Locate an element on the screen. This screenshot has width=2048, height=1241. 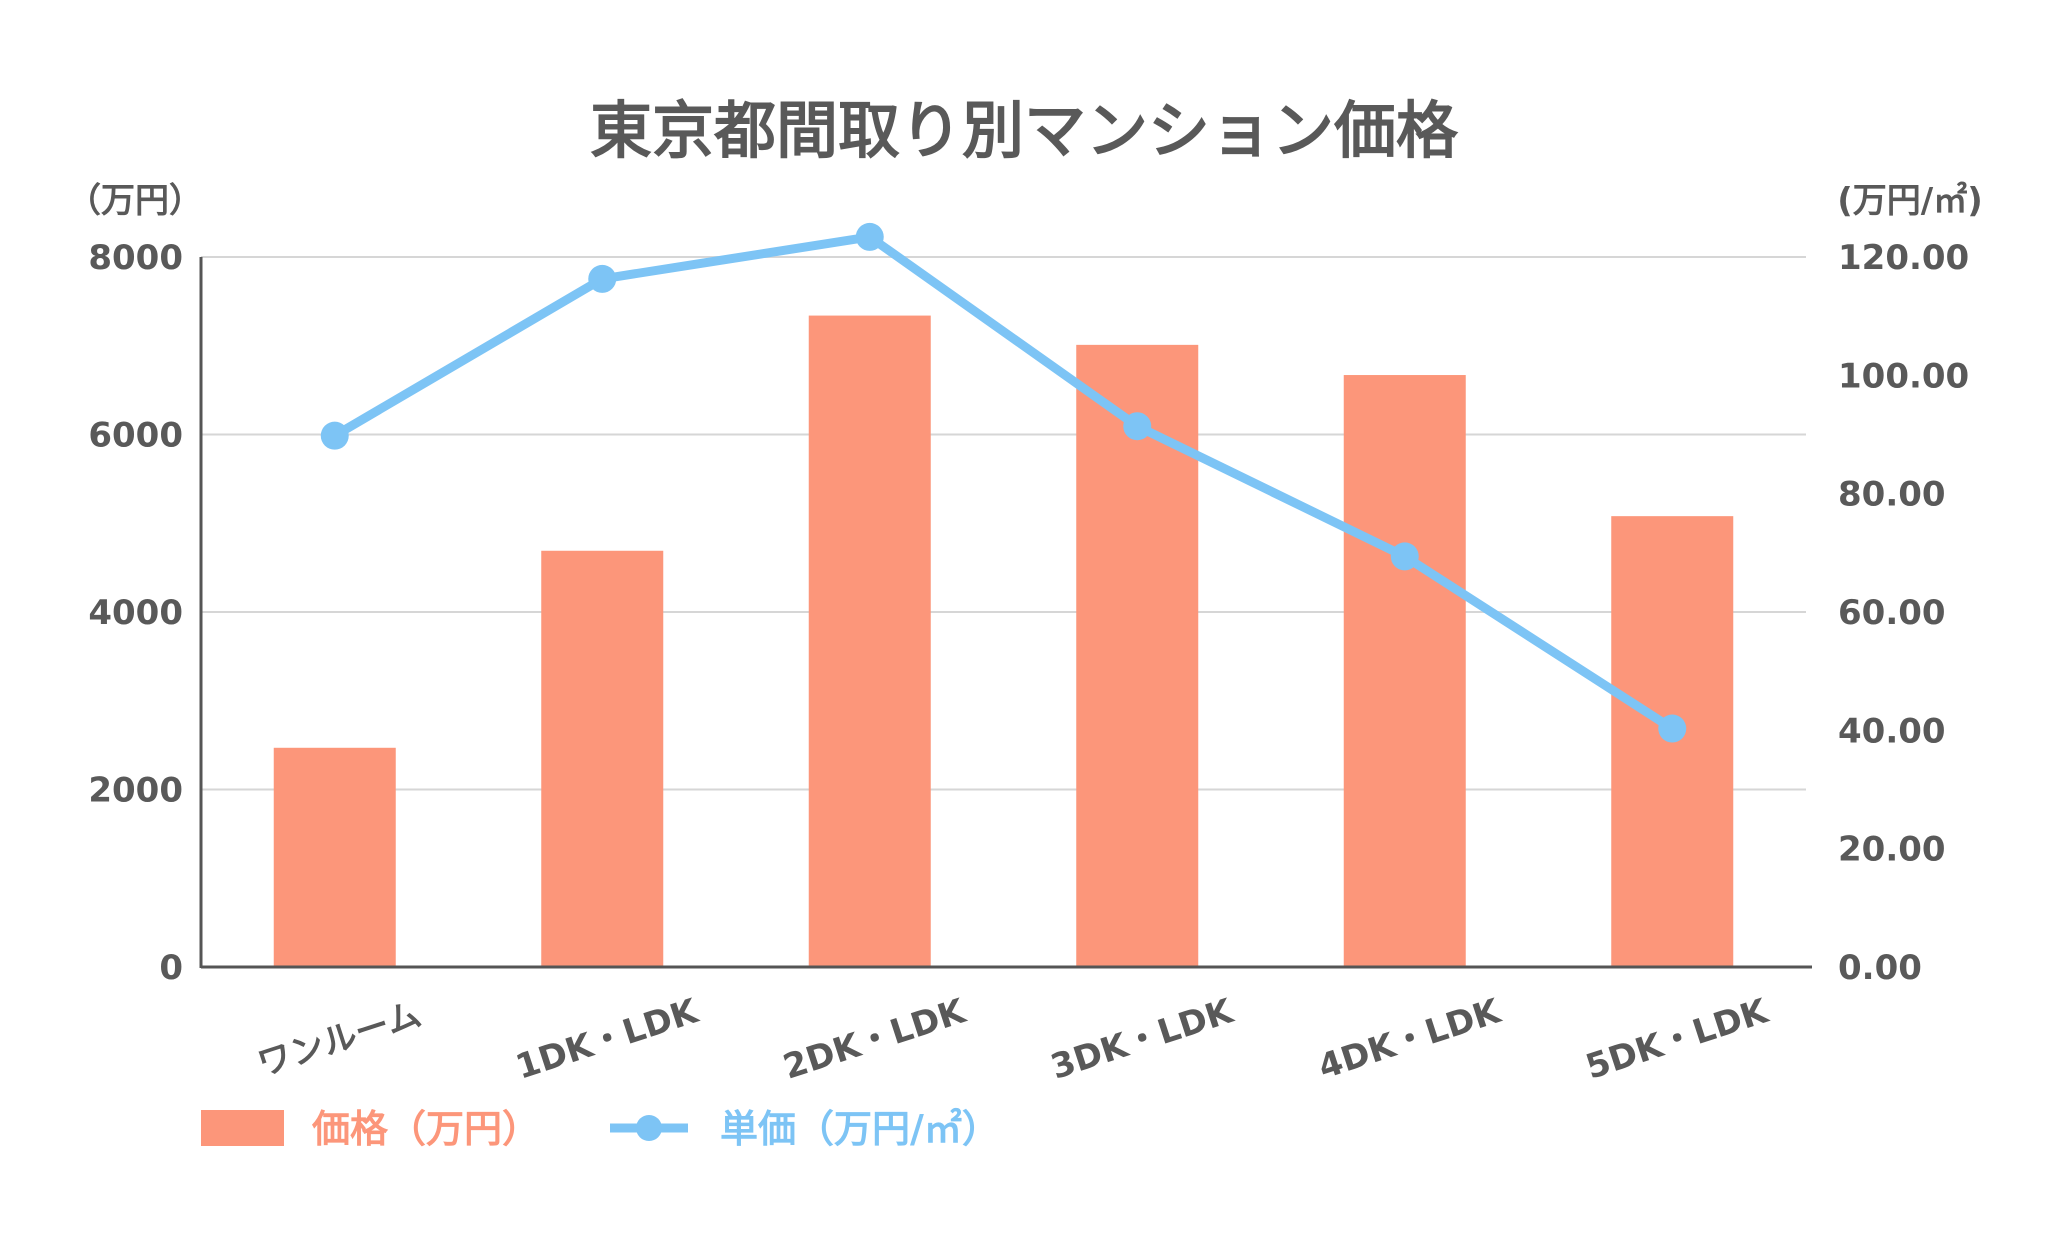
left-tick-label: 2000 is located at coordinates (135, 791).